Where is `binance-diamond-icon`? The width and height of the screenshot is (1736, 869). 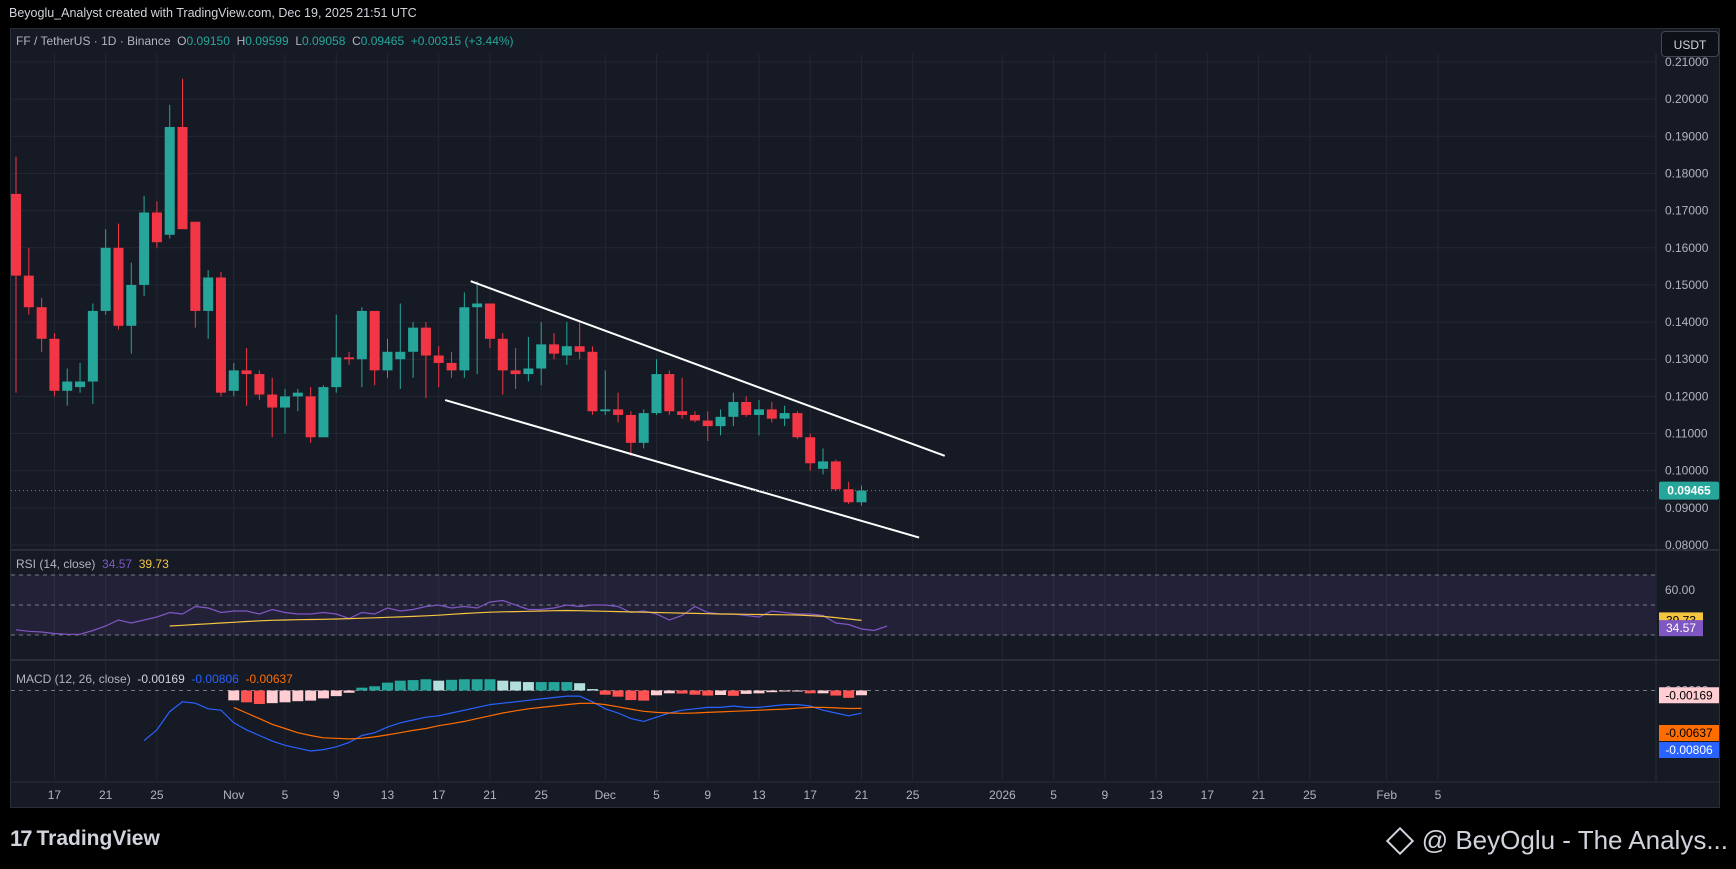 binance-diamond-icon is located at coordinates (1399, 840).